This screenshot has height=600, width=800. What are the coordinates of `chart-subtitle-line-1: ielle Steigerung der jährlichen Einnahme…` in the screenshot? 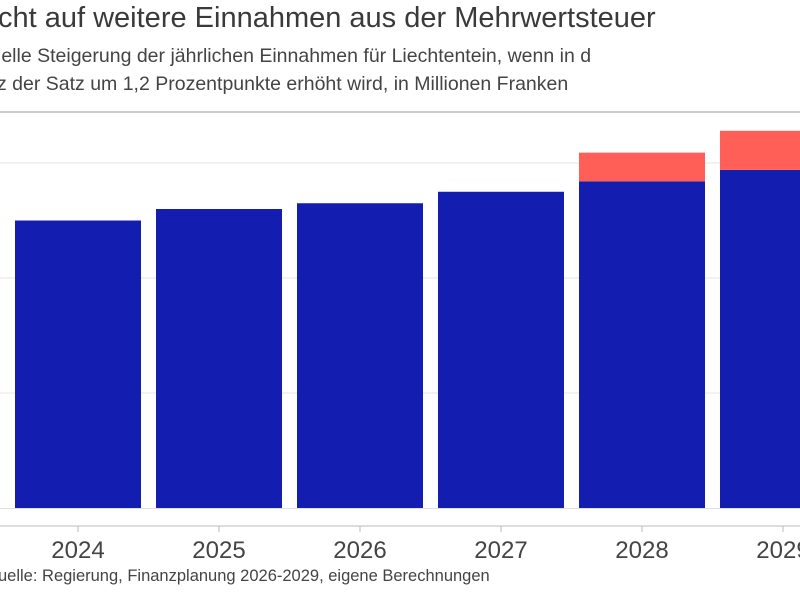 It's located at (296, 56).